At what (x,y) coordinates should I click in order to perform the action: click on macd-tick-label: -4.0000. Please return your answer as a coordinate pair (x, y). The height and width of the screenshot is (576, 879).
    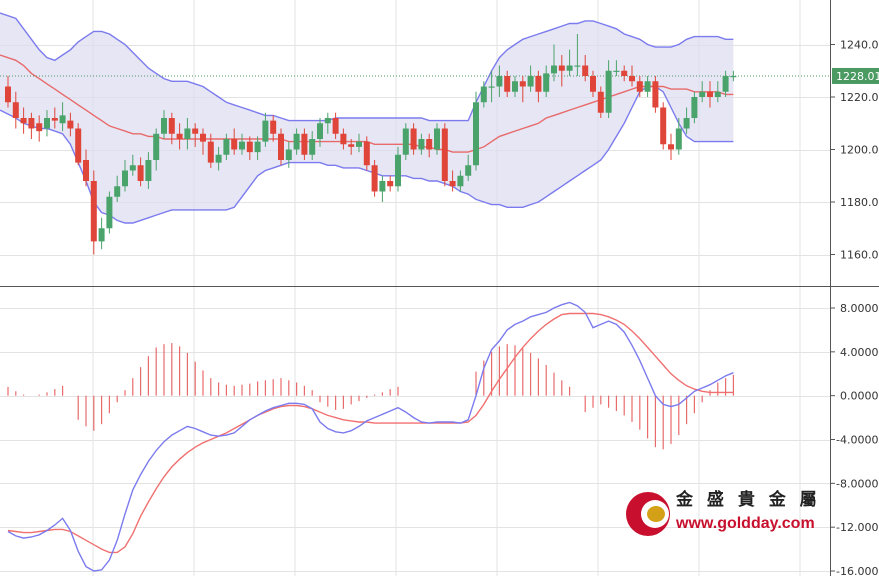
    Looking at the image, I should click on (857, 440).